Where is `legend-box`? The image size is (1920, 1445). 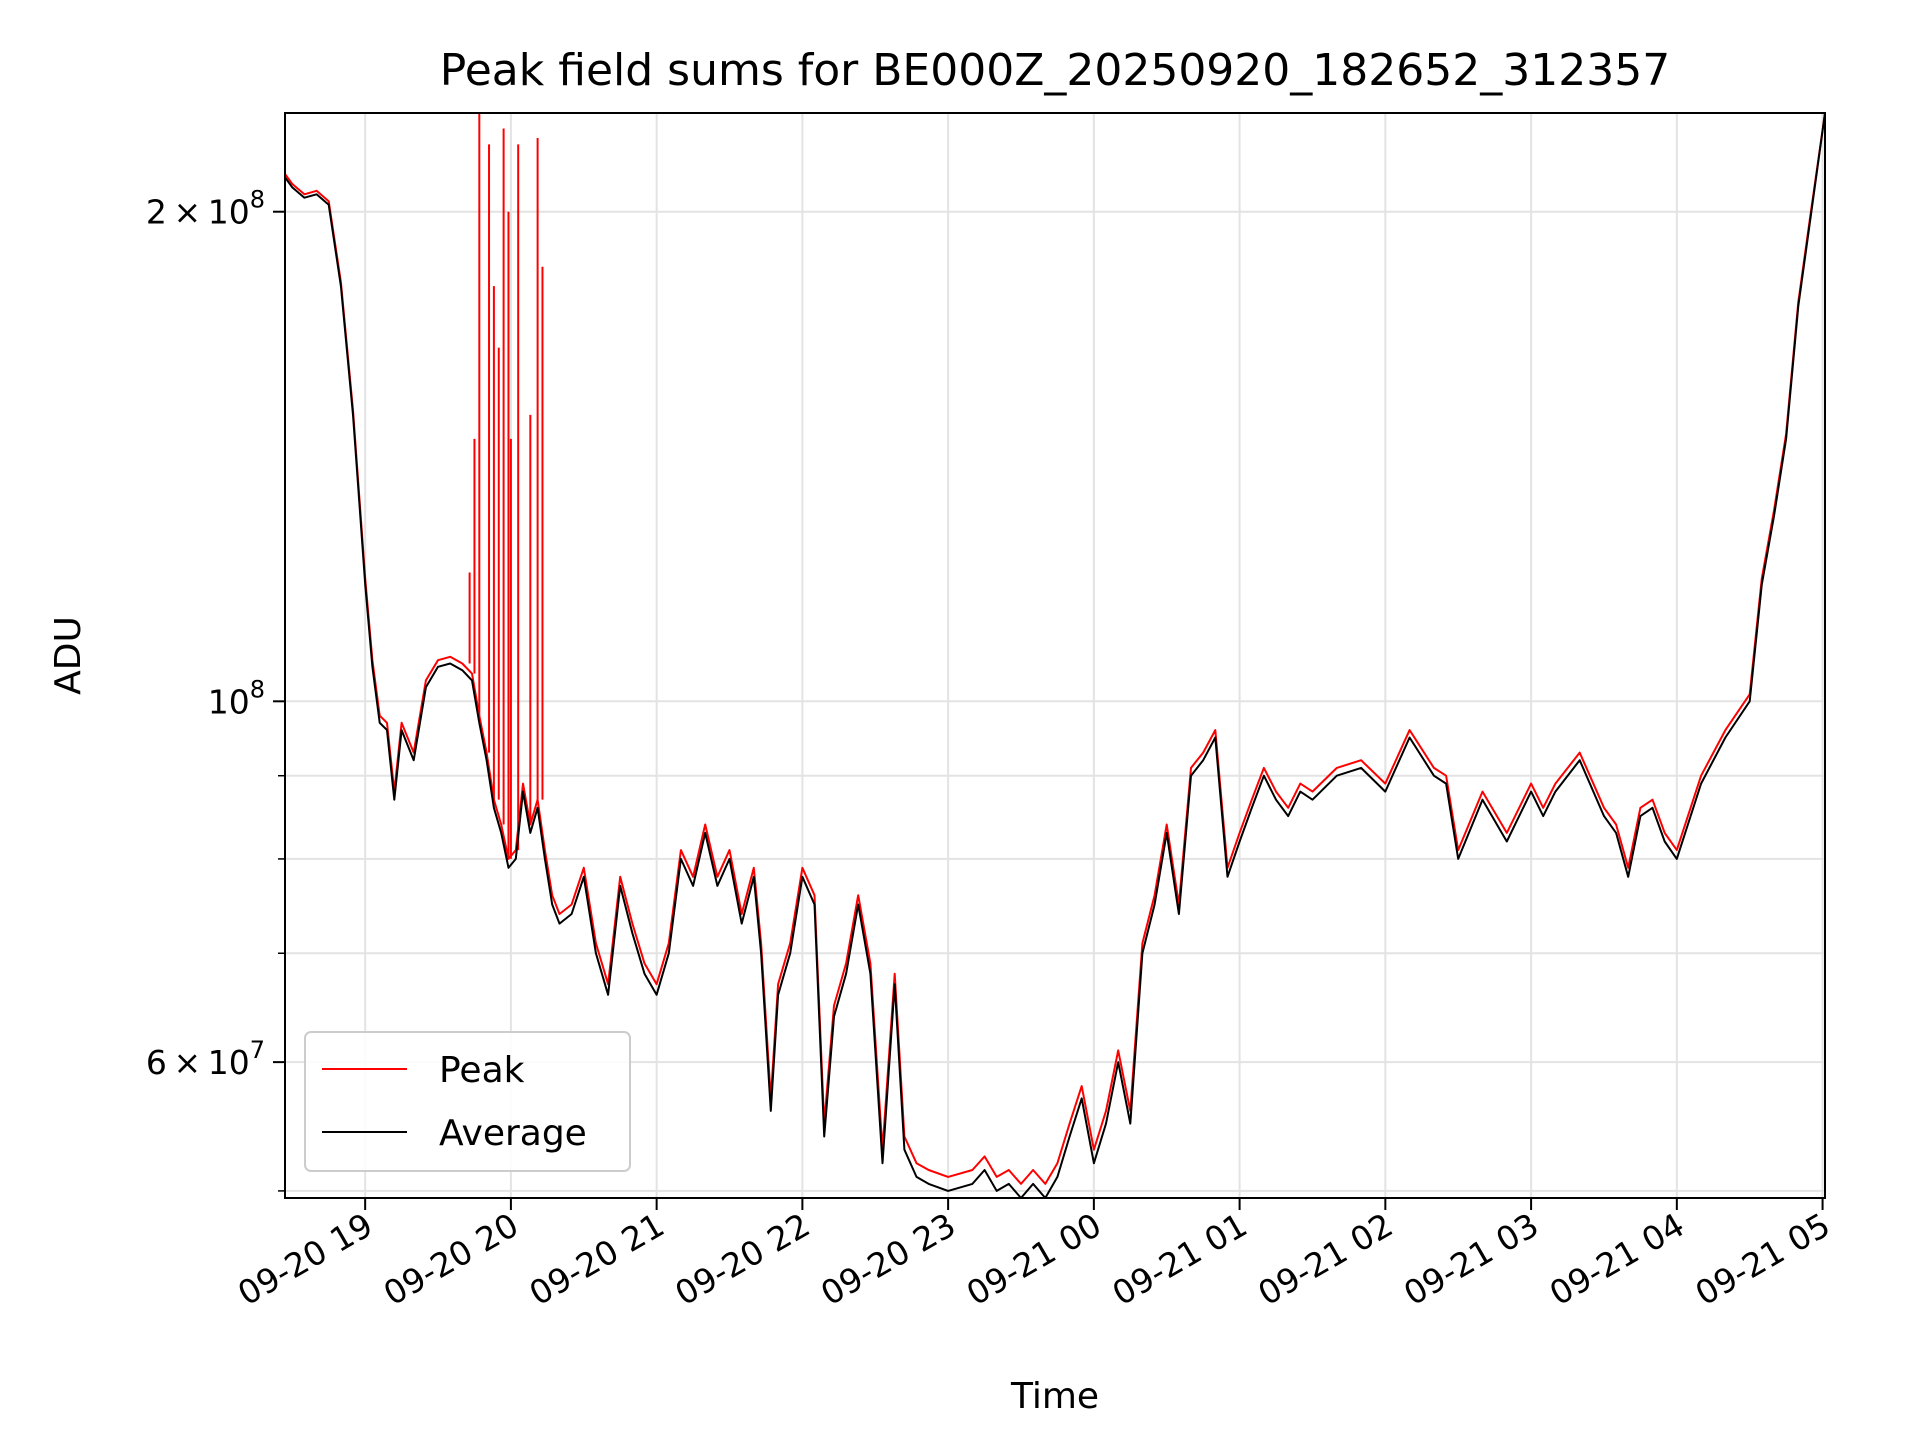
legend-box is located at coordinates (467, 1101).